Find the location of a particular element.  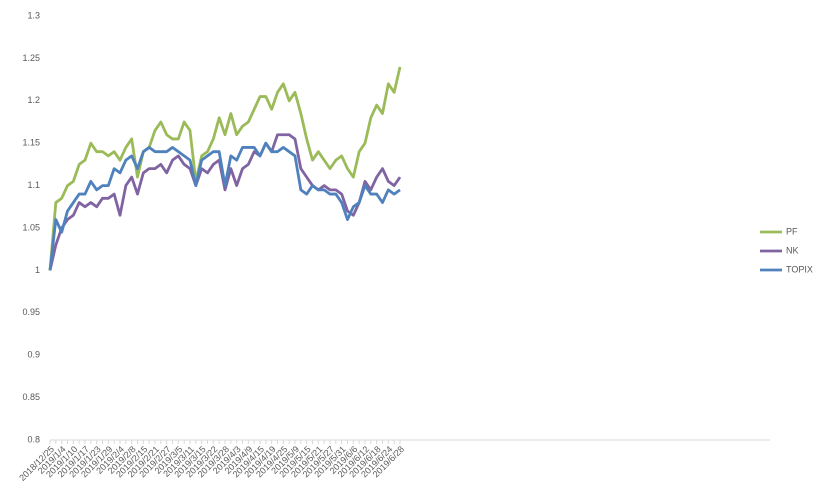

legend-label: NK is located at coordinates (792, 250).